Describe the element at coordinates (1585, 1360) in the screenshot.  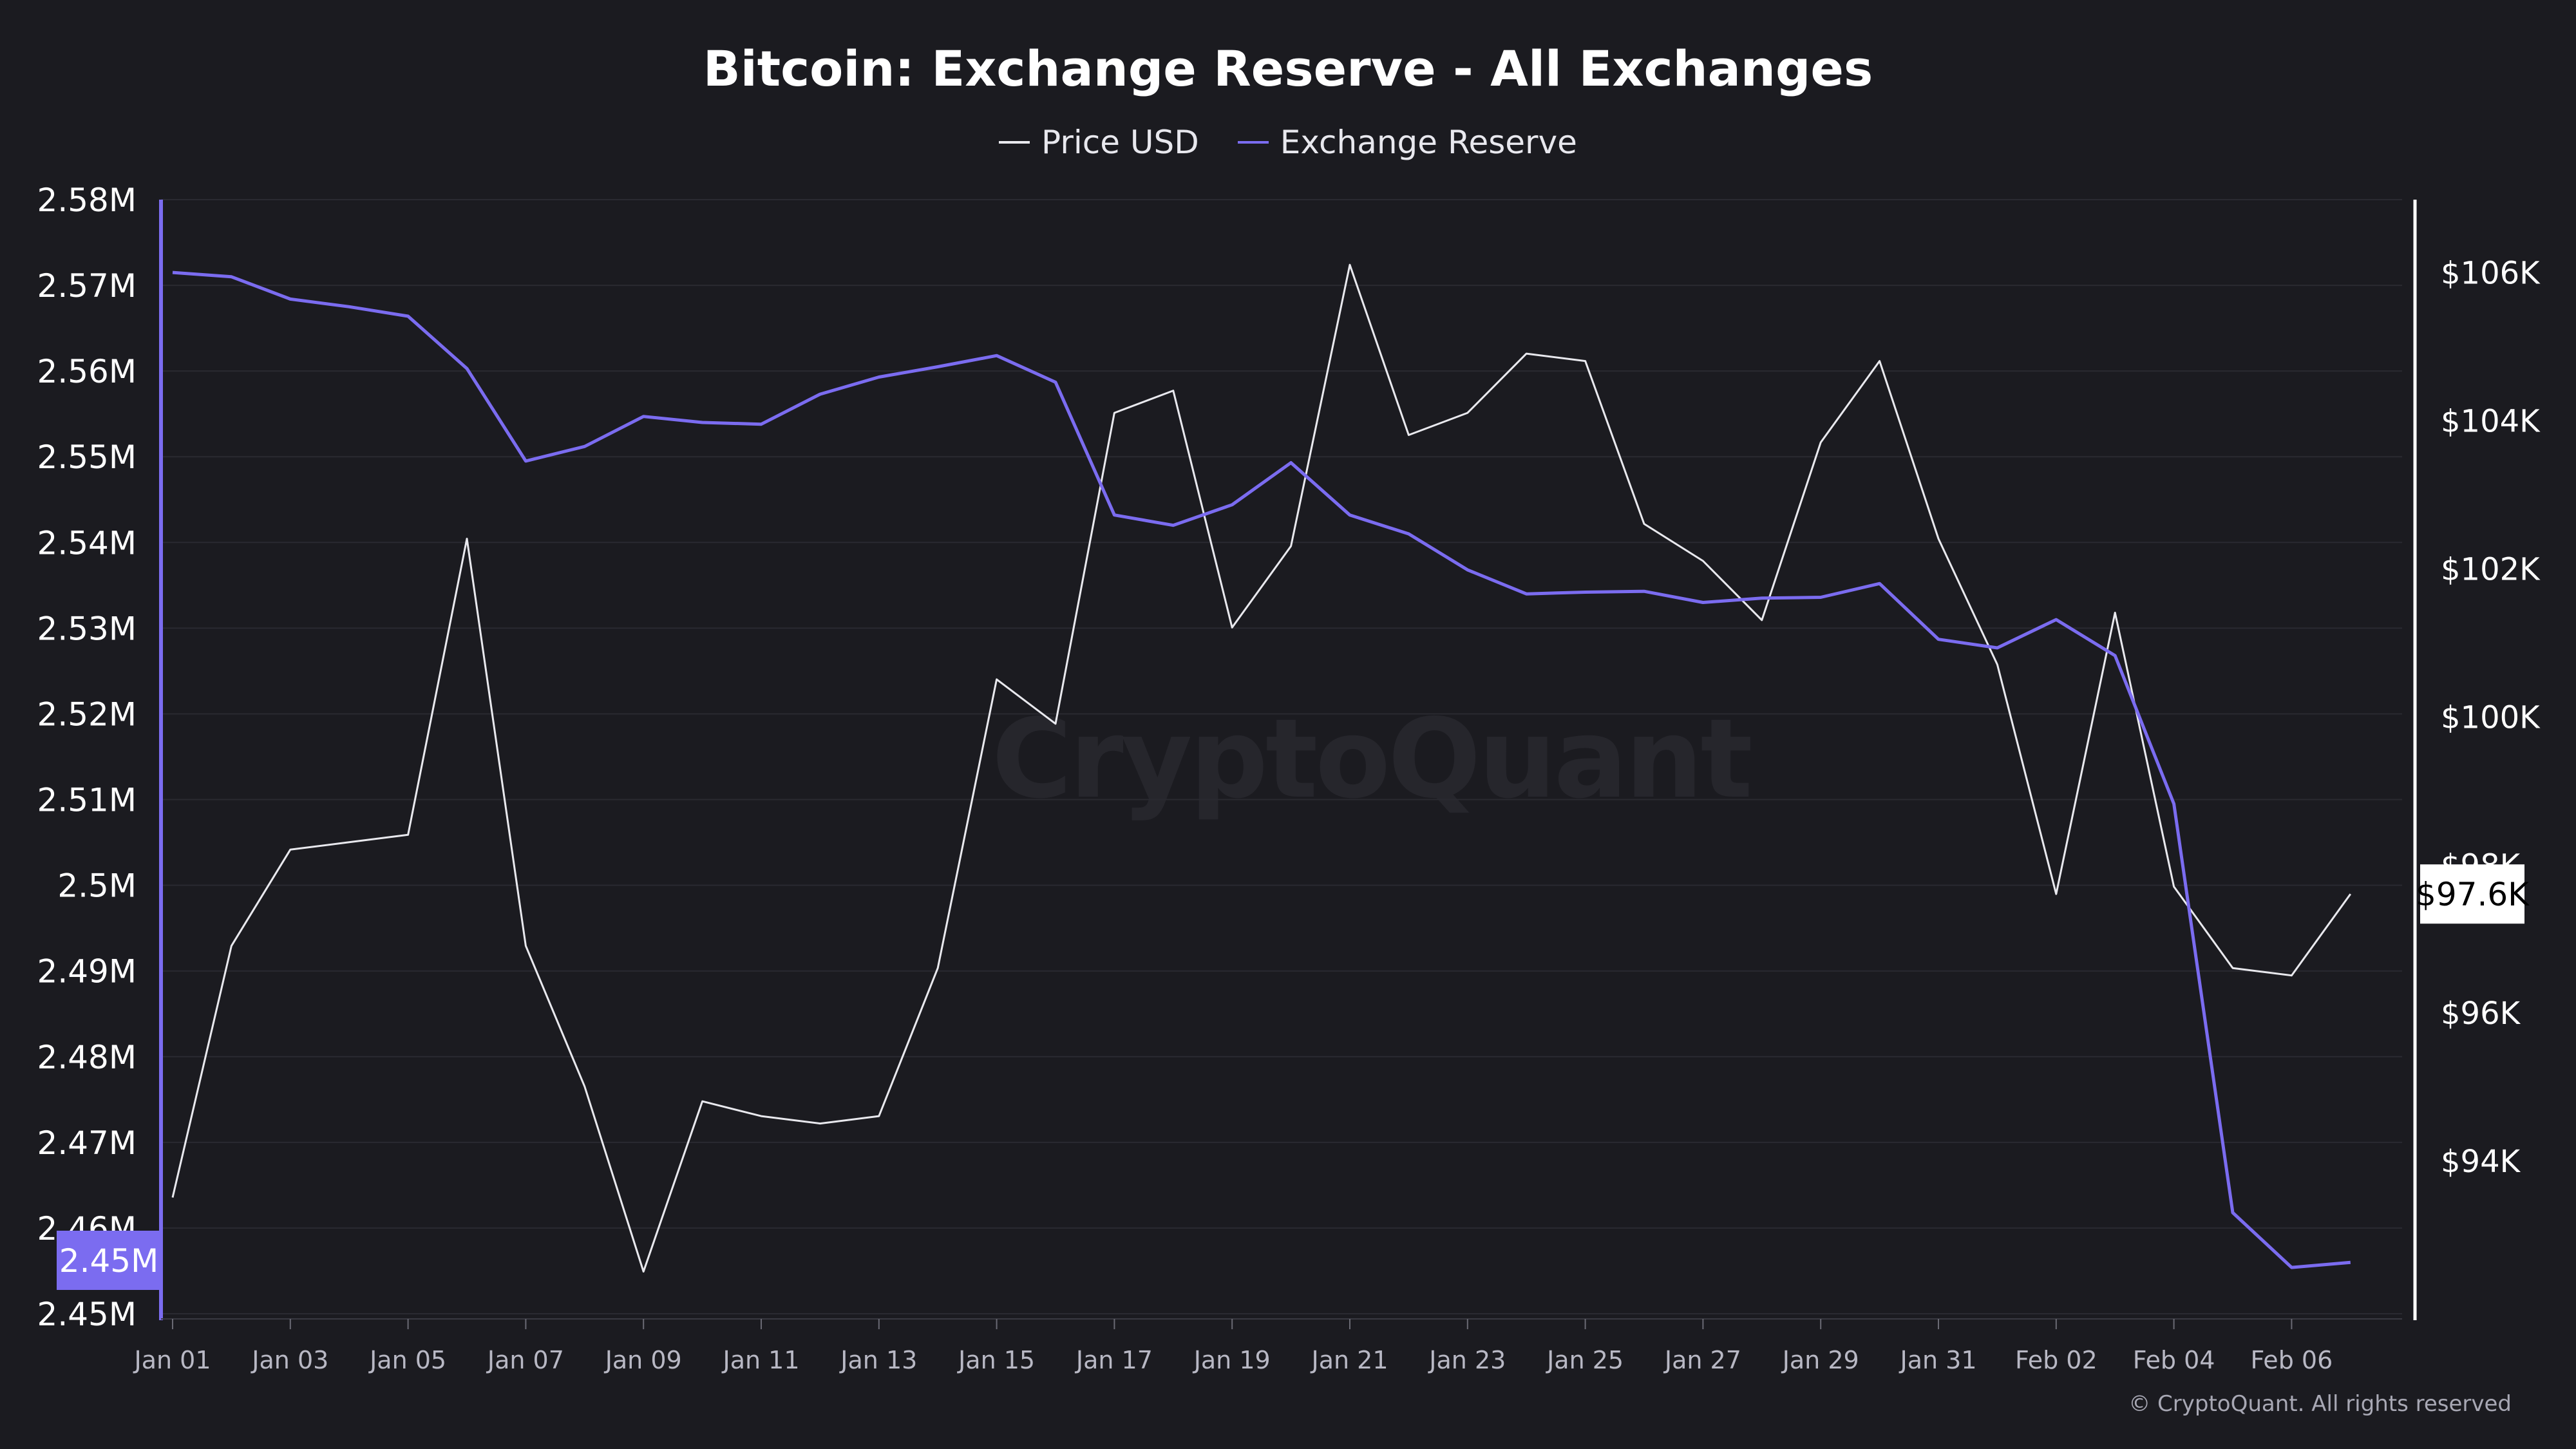
I see `x-tick-label: Jan 25` at that location.